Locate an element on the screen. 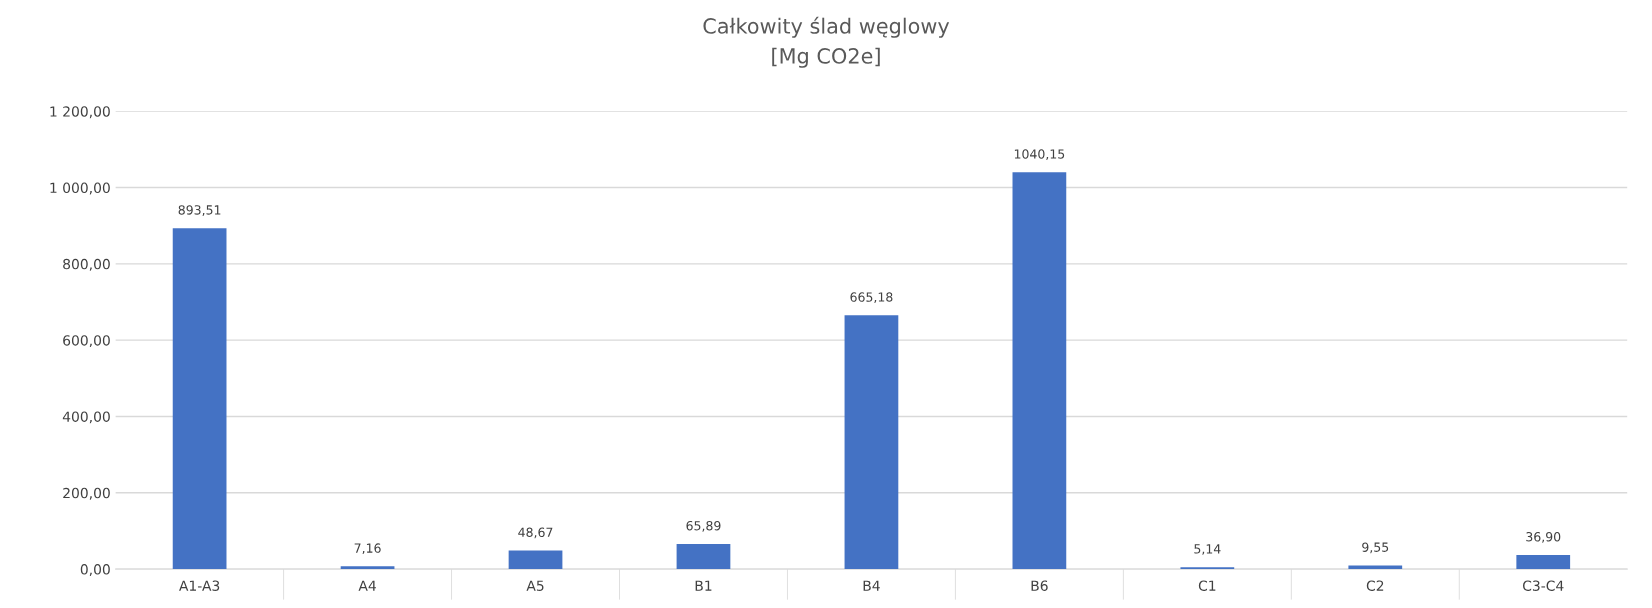 The width and height of the screenshot is (1652, 608). y-tick-label: 800,00 is located at coordinates (86, 264).